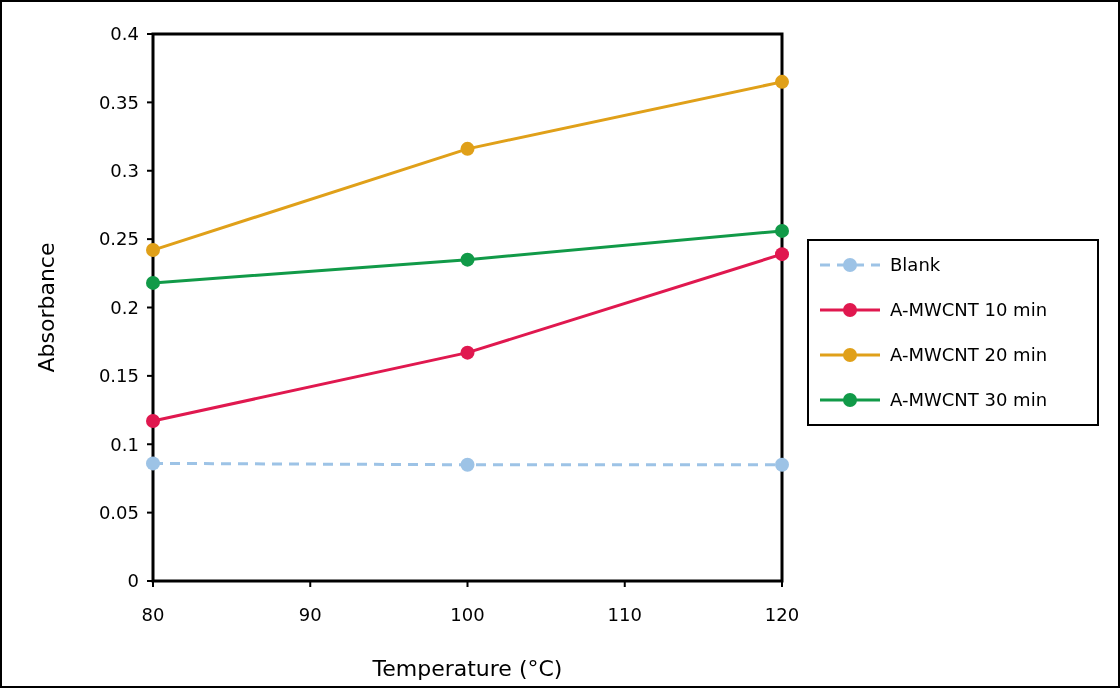  Describe the element at coordinates (118, 512) in the screenshot. I see `y-tick-label: 0.05` at that location.